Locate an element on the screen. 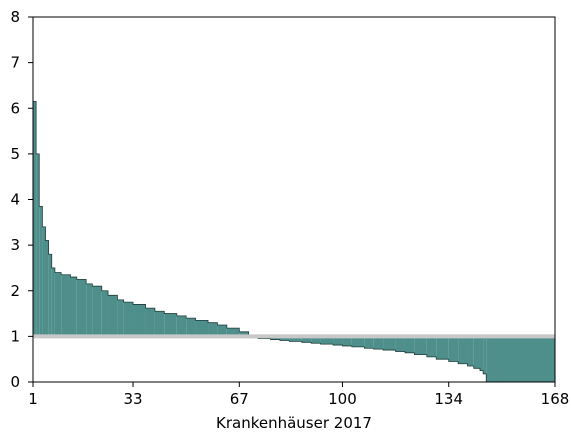  y-tick-label-1: 1 is located at coordinates (15, 336).